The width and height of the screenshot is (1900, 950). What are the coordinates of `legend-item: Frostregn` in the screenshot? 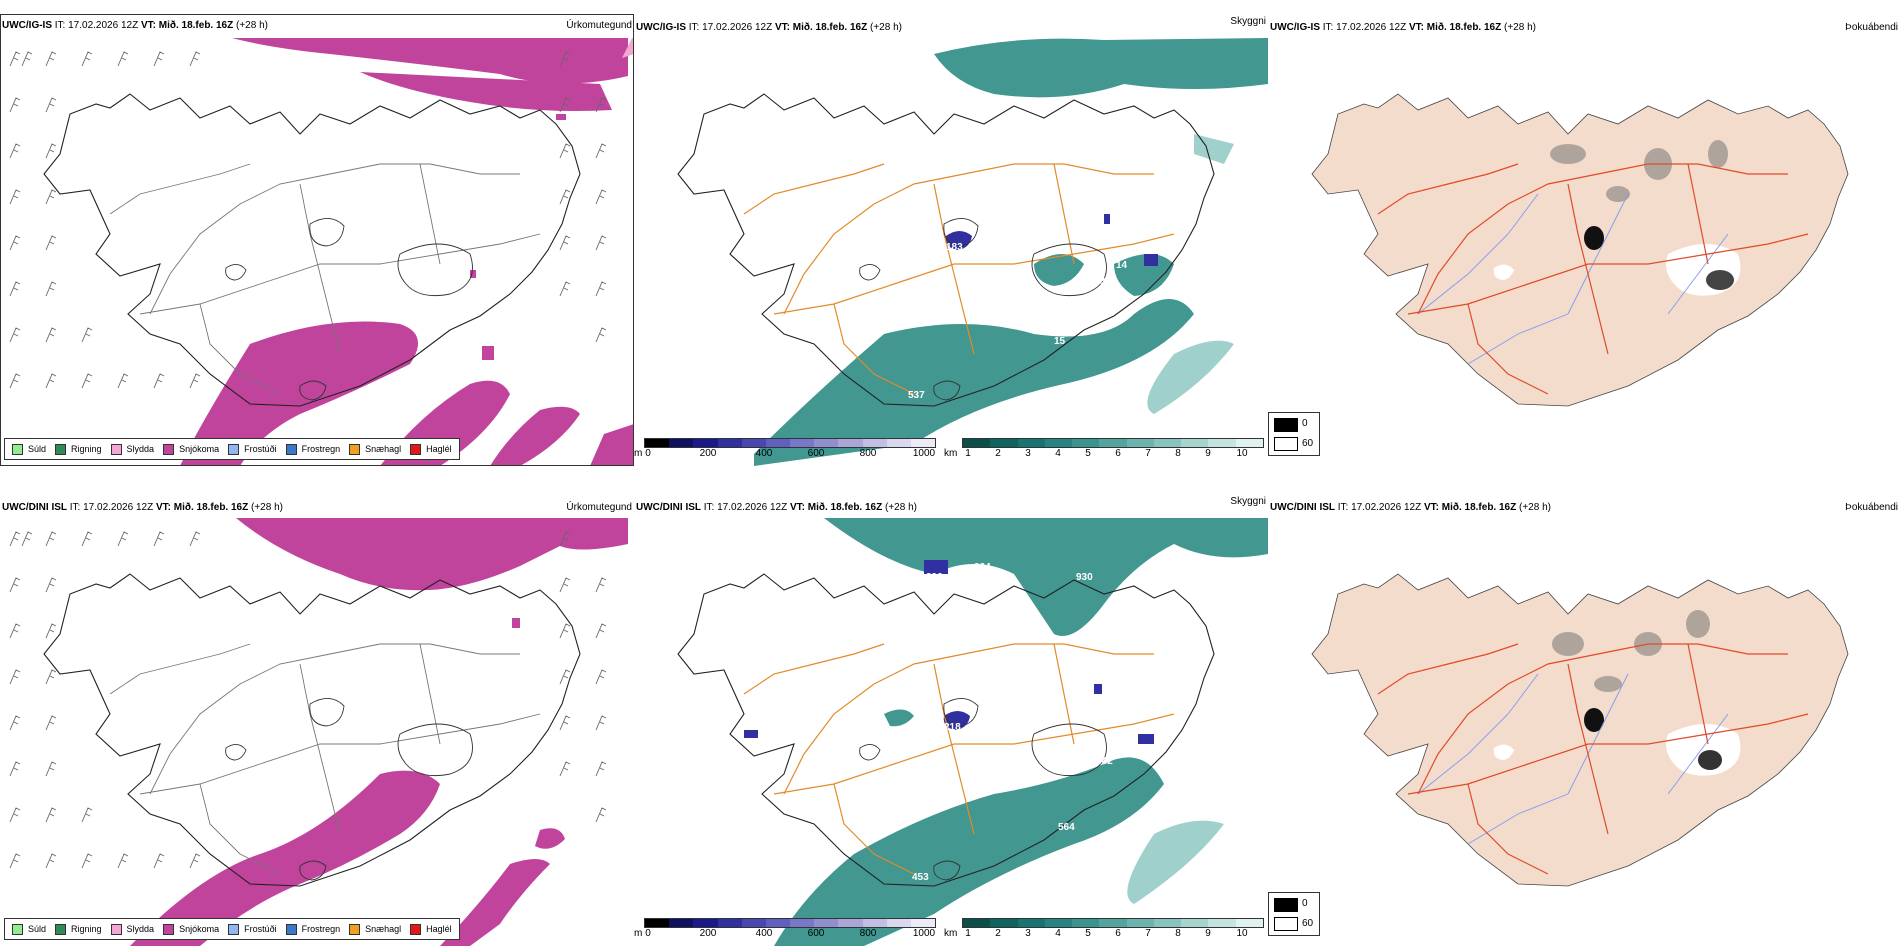 It's located at (313, 449).